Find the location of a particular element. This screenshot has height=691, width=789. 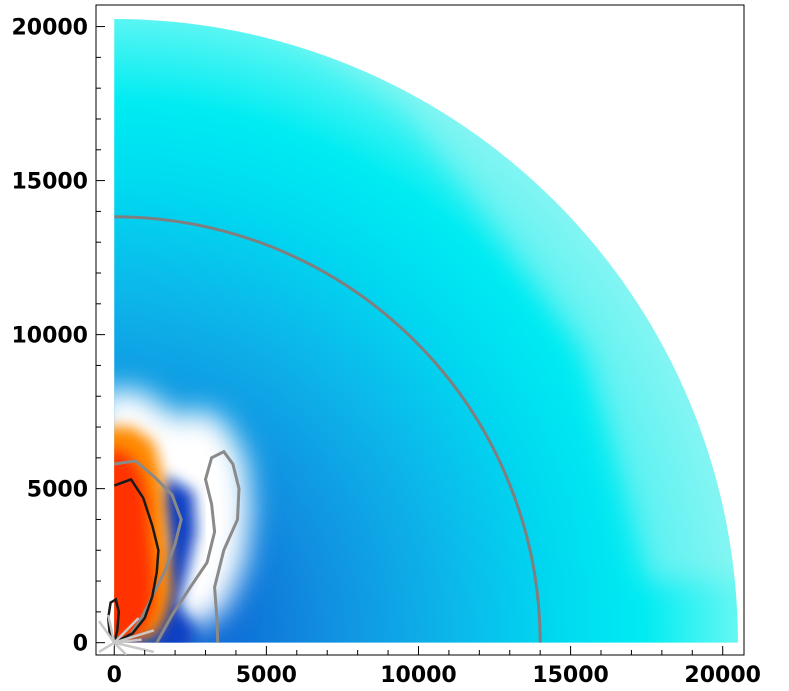

y-tick-label: 15000 is located at coordinates (49, 182).